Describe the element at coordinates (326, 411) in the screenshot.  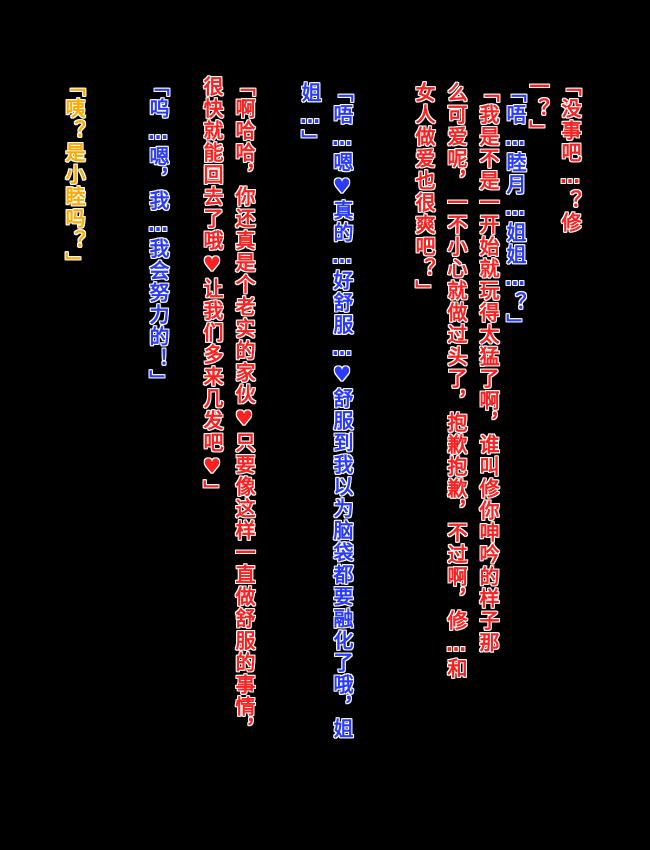
I see `dialogue-line-4: 「唔…嗯♥真的…好舒服…♥舒服到我以为脑袋都要融化了哦，姐 姐…」` at that location.